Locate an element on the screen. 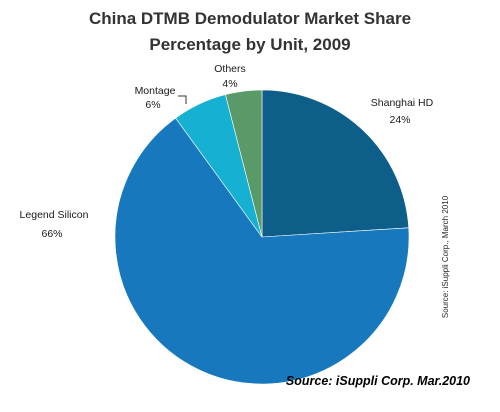 The height and width of the screenshot is (412, 500). chart-title-line-2: Percentage by Unit, 2009 is located at coordinates (249, 44).